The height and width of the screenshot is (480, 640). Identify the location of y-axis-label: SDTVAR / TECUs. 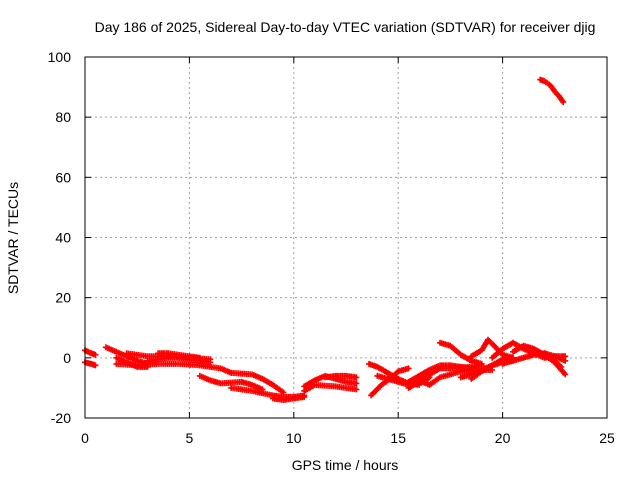
(13, 238).